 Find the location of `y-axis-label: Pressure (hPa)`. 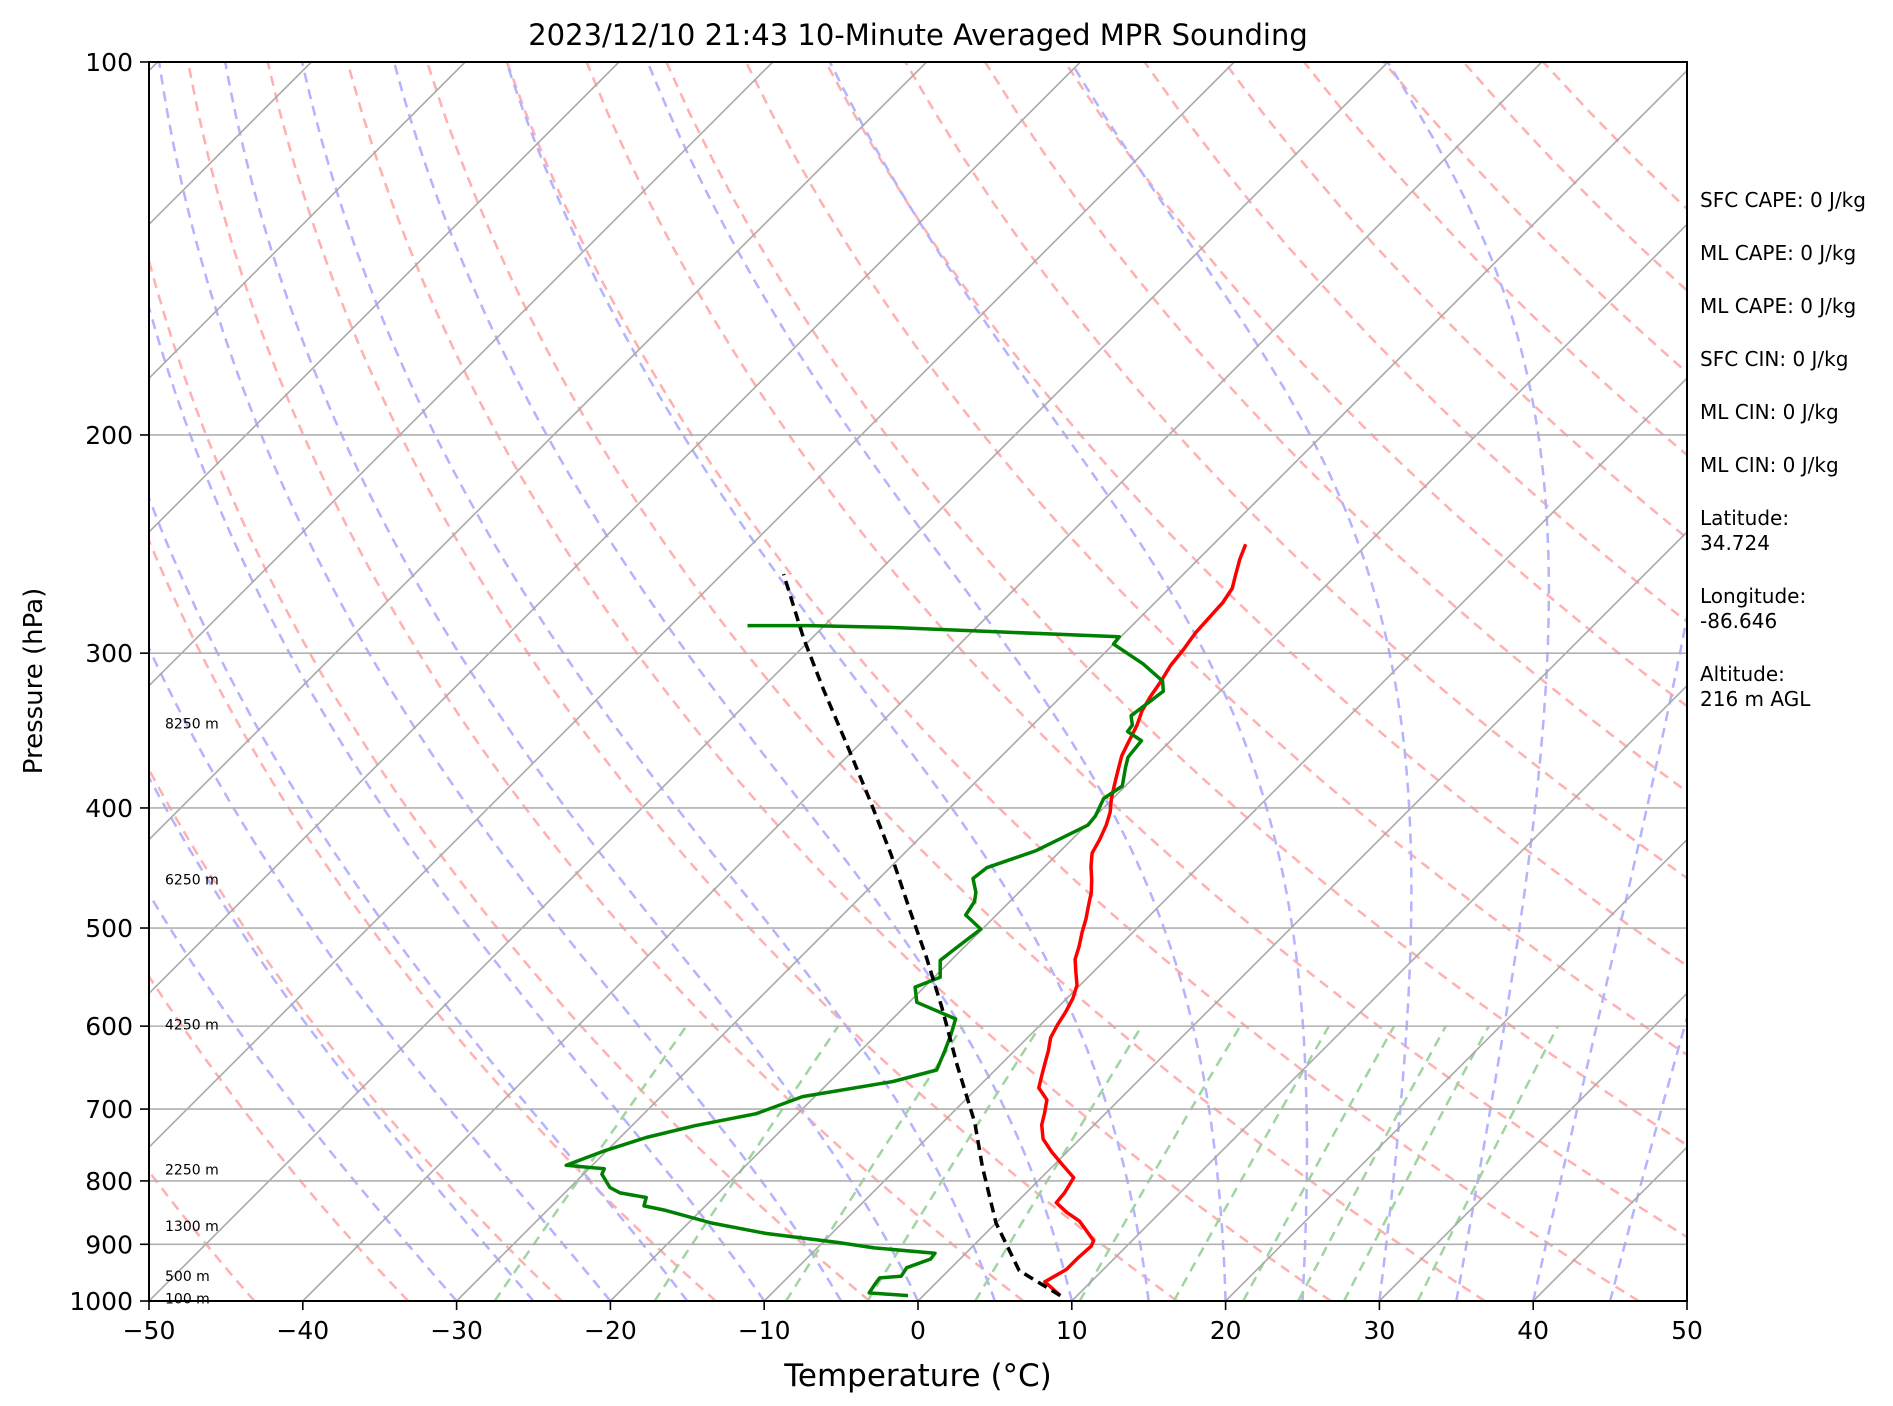

y-axis-label: Pressure (hPa) is located at coordinates (34, 681).